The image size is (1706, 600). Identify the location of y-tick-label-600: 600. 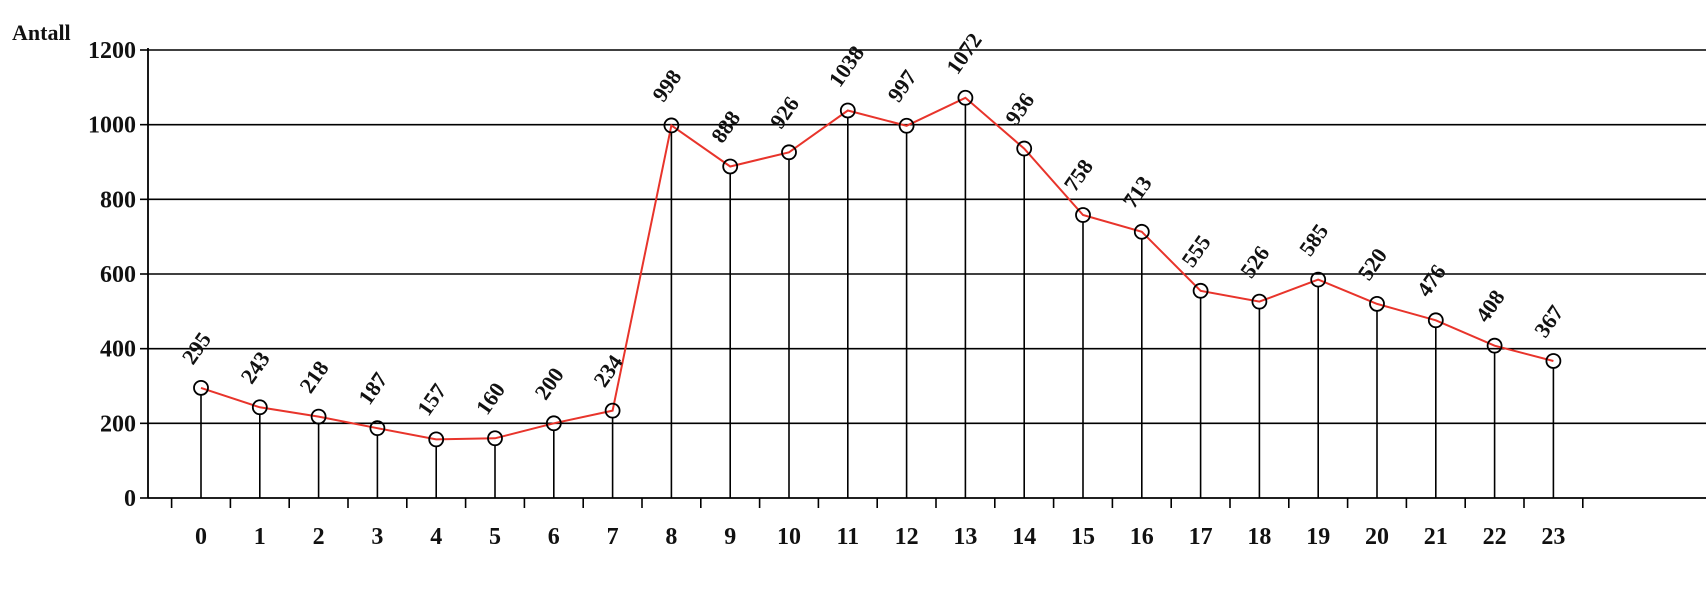
(118, 275).